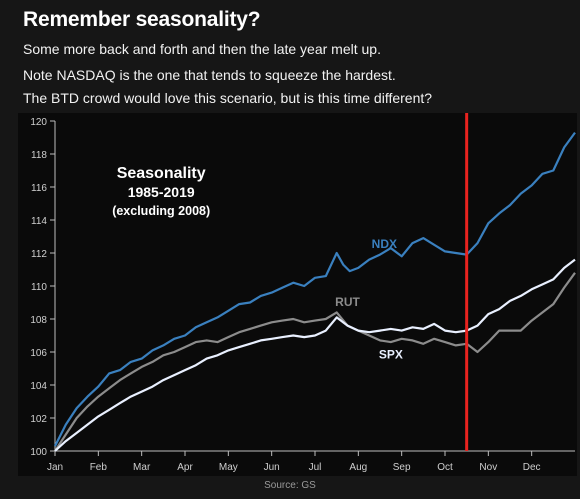 The width and height of the screenshot is (580, 499). I want to click on y-tick-label: 118, so click(39, 155).